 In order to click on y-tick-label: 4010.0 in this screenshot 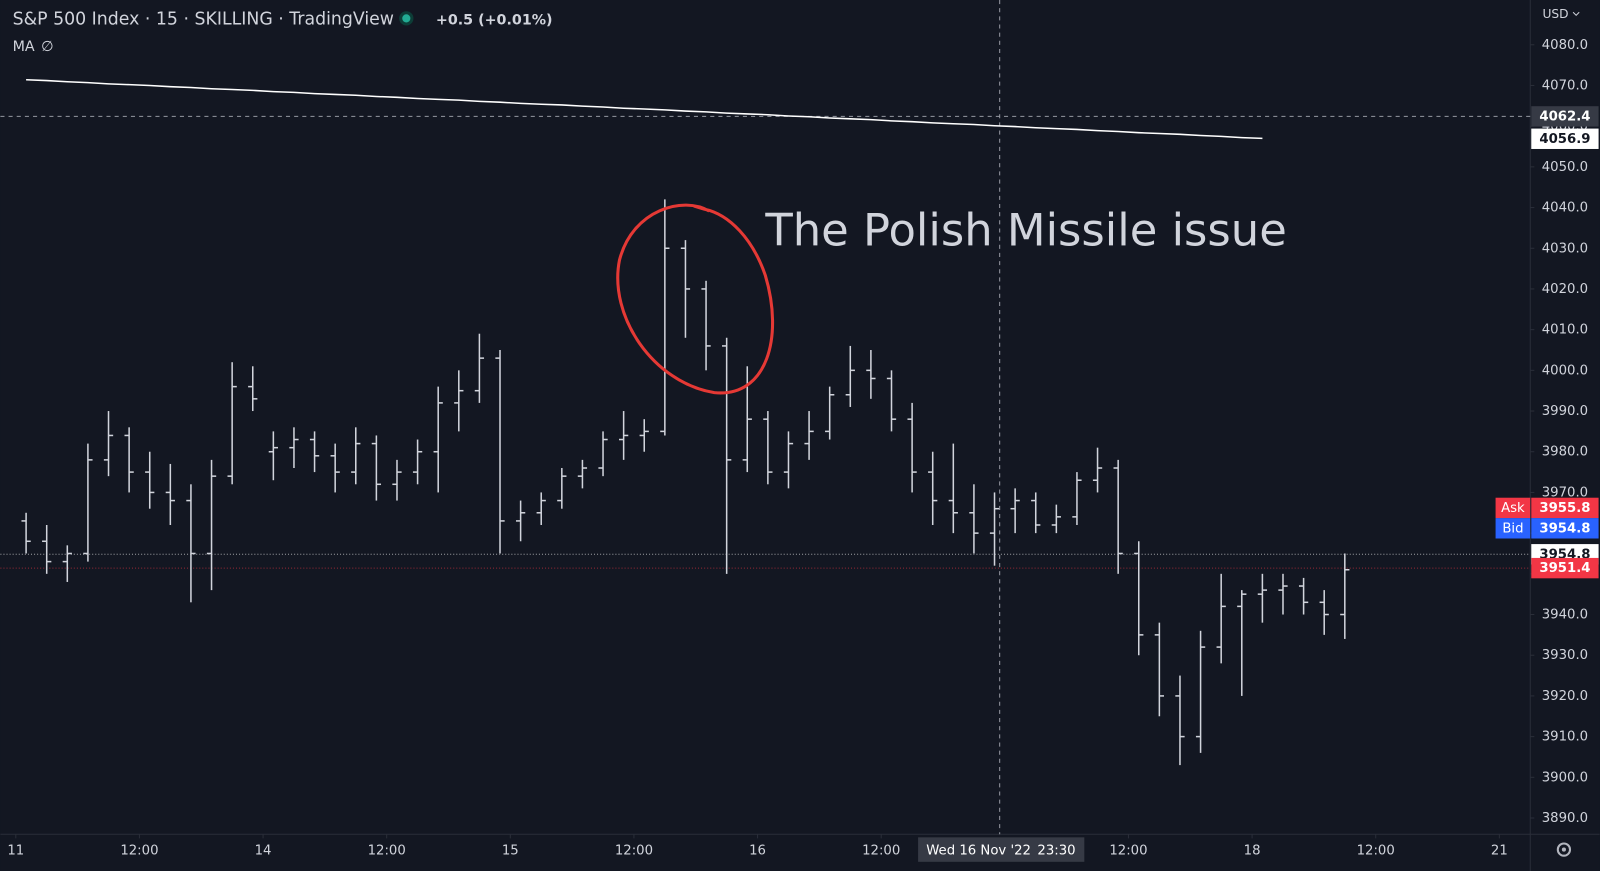, I will do `click(1565, 330)`.